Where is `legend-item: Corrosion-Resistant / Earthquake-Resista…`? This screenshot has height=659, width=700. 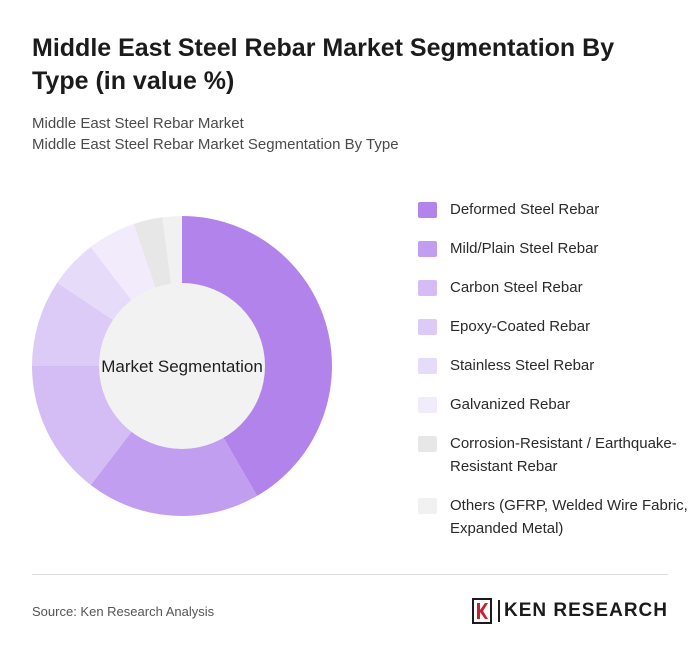 legend-item: Corrosion-Resistant / Earthquake-Resista… is located at coordinates (553, 455).